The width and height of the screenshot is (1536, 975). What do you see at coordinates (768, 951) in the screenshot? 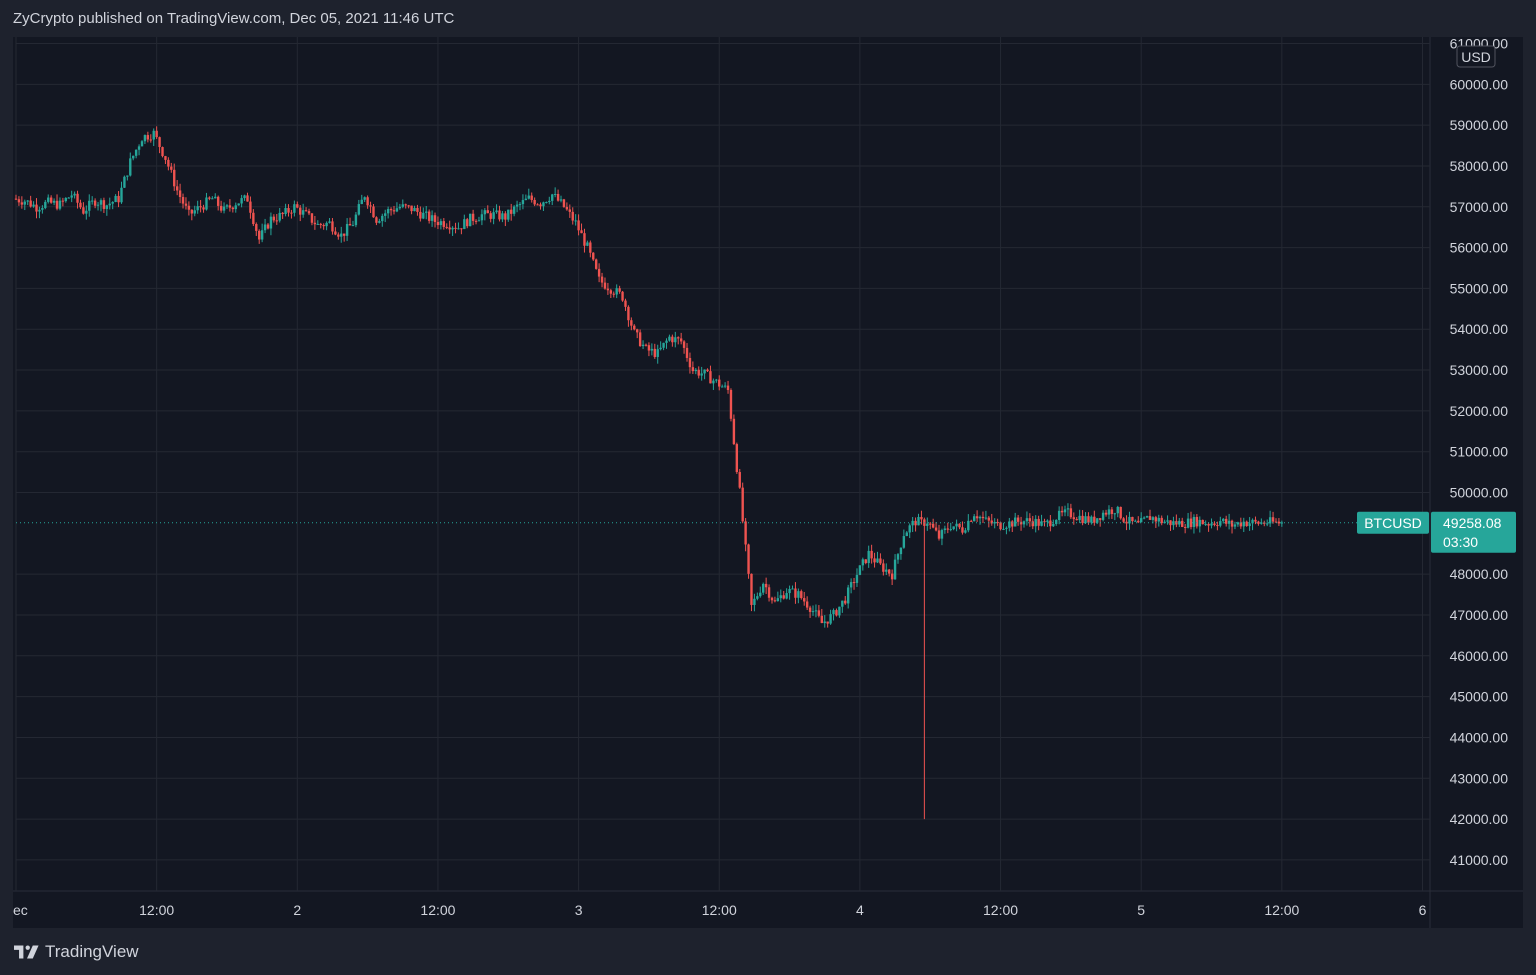
I see `footer: TradingView` at bounding box center [768, 951].